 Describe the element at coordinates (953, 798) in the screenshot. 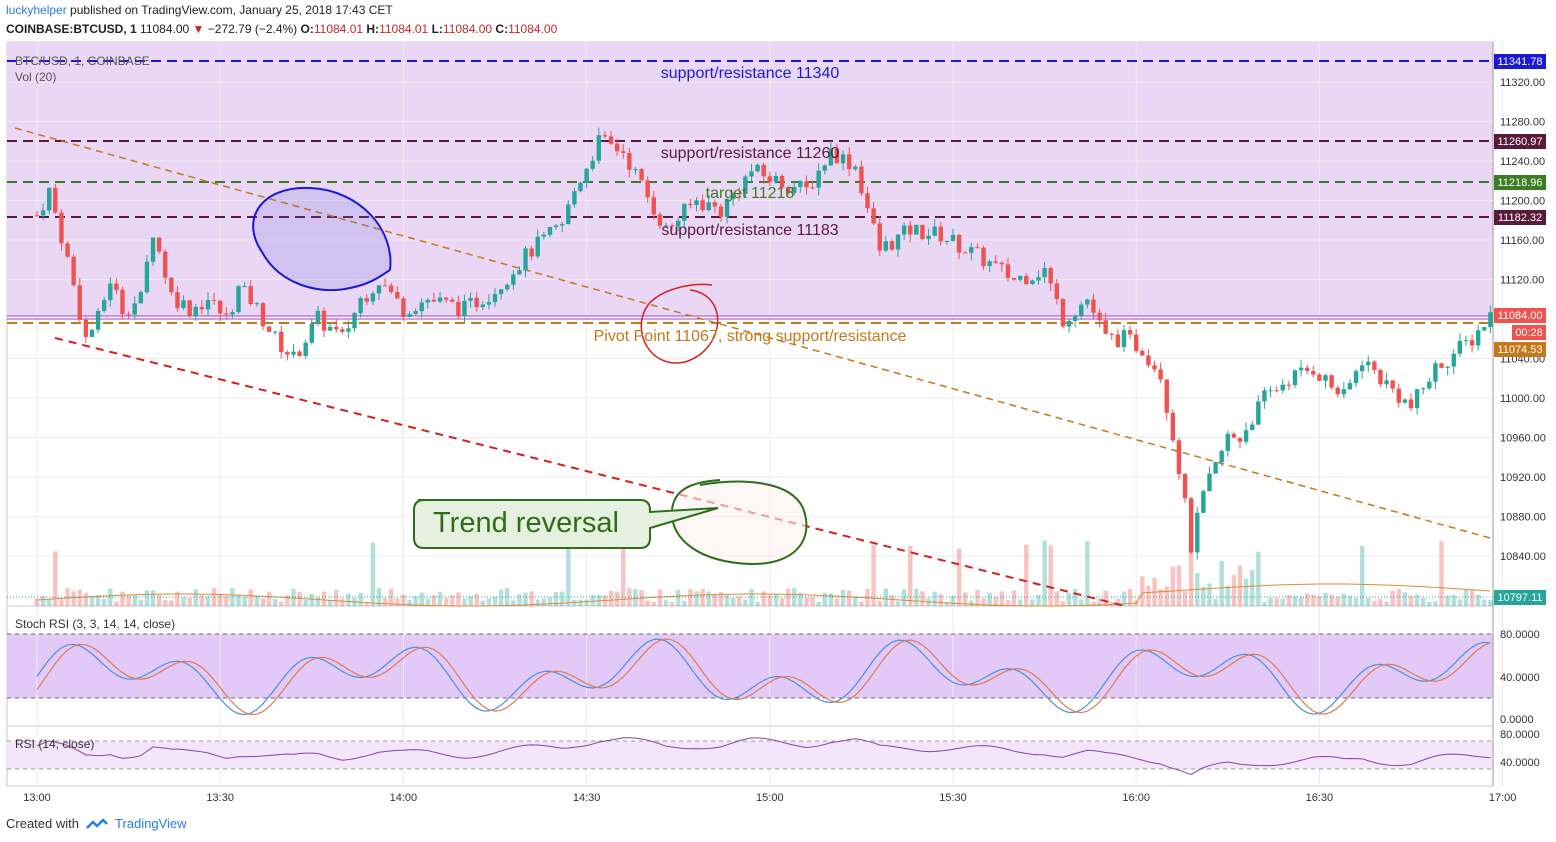

I see `x-tick-label: 15:30` at that location.